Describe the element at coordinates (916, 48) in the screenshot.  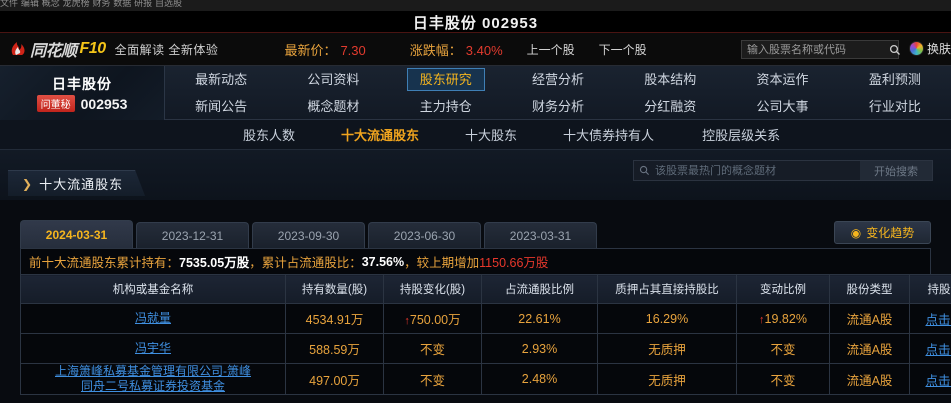
I see `color-wheel-icon` at that location.